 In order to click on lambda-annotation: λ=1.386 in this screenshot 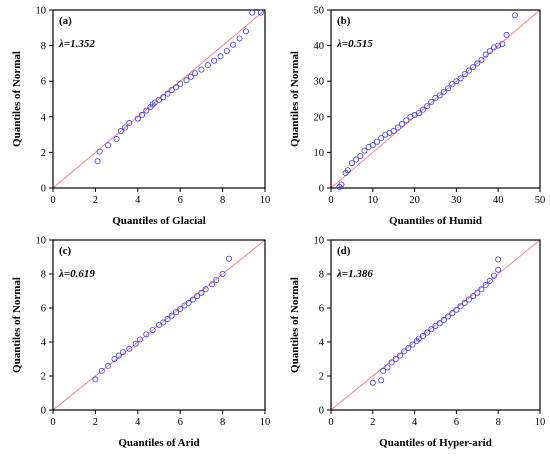, I will do `click(354, 274)`.